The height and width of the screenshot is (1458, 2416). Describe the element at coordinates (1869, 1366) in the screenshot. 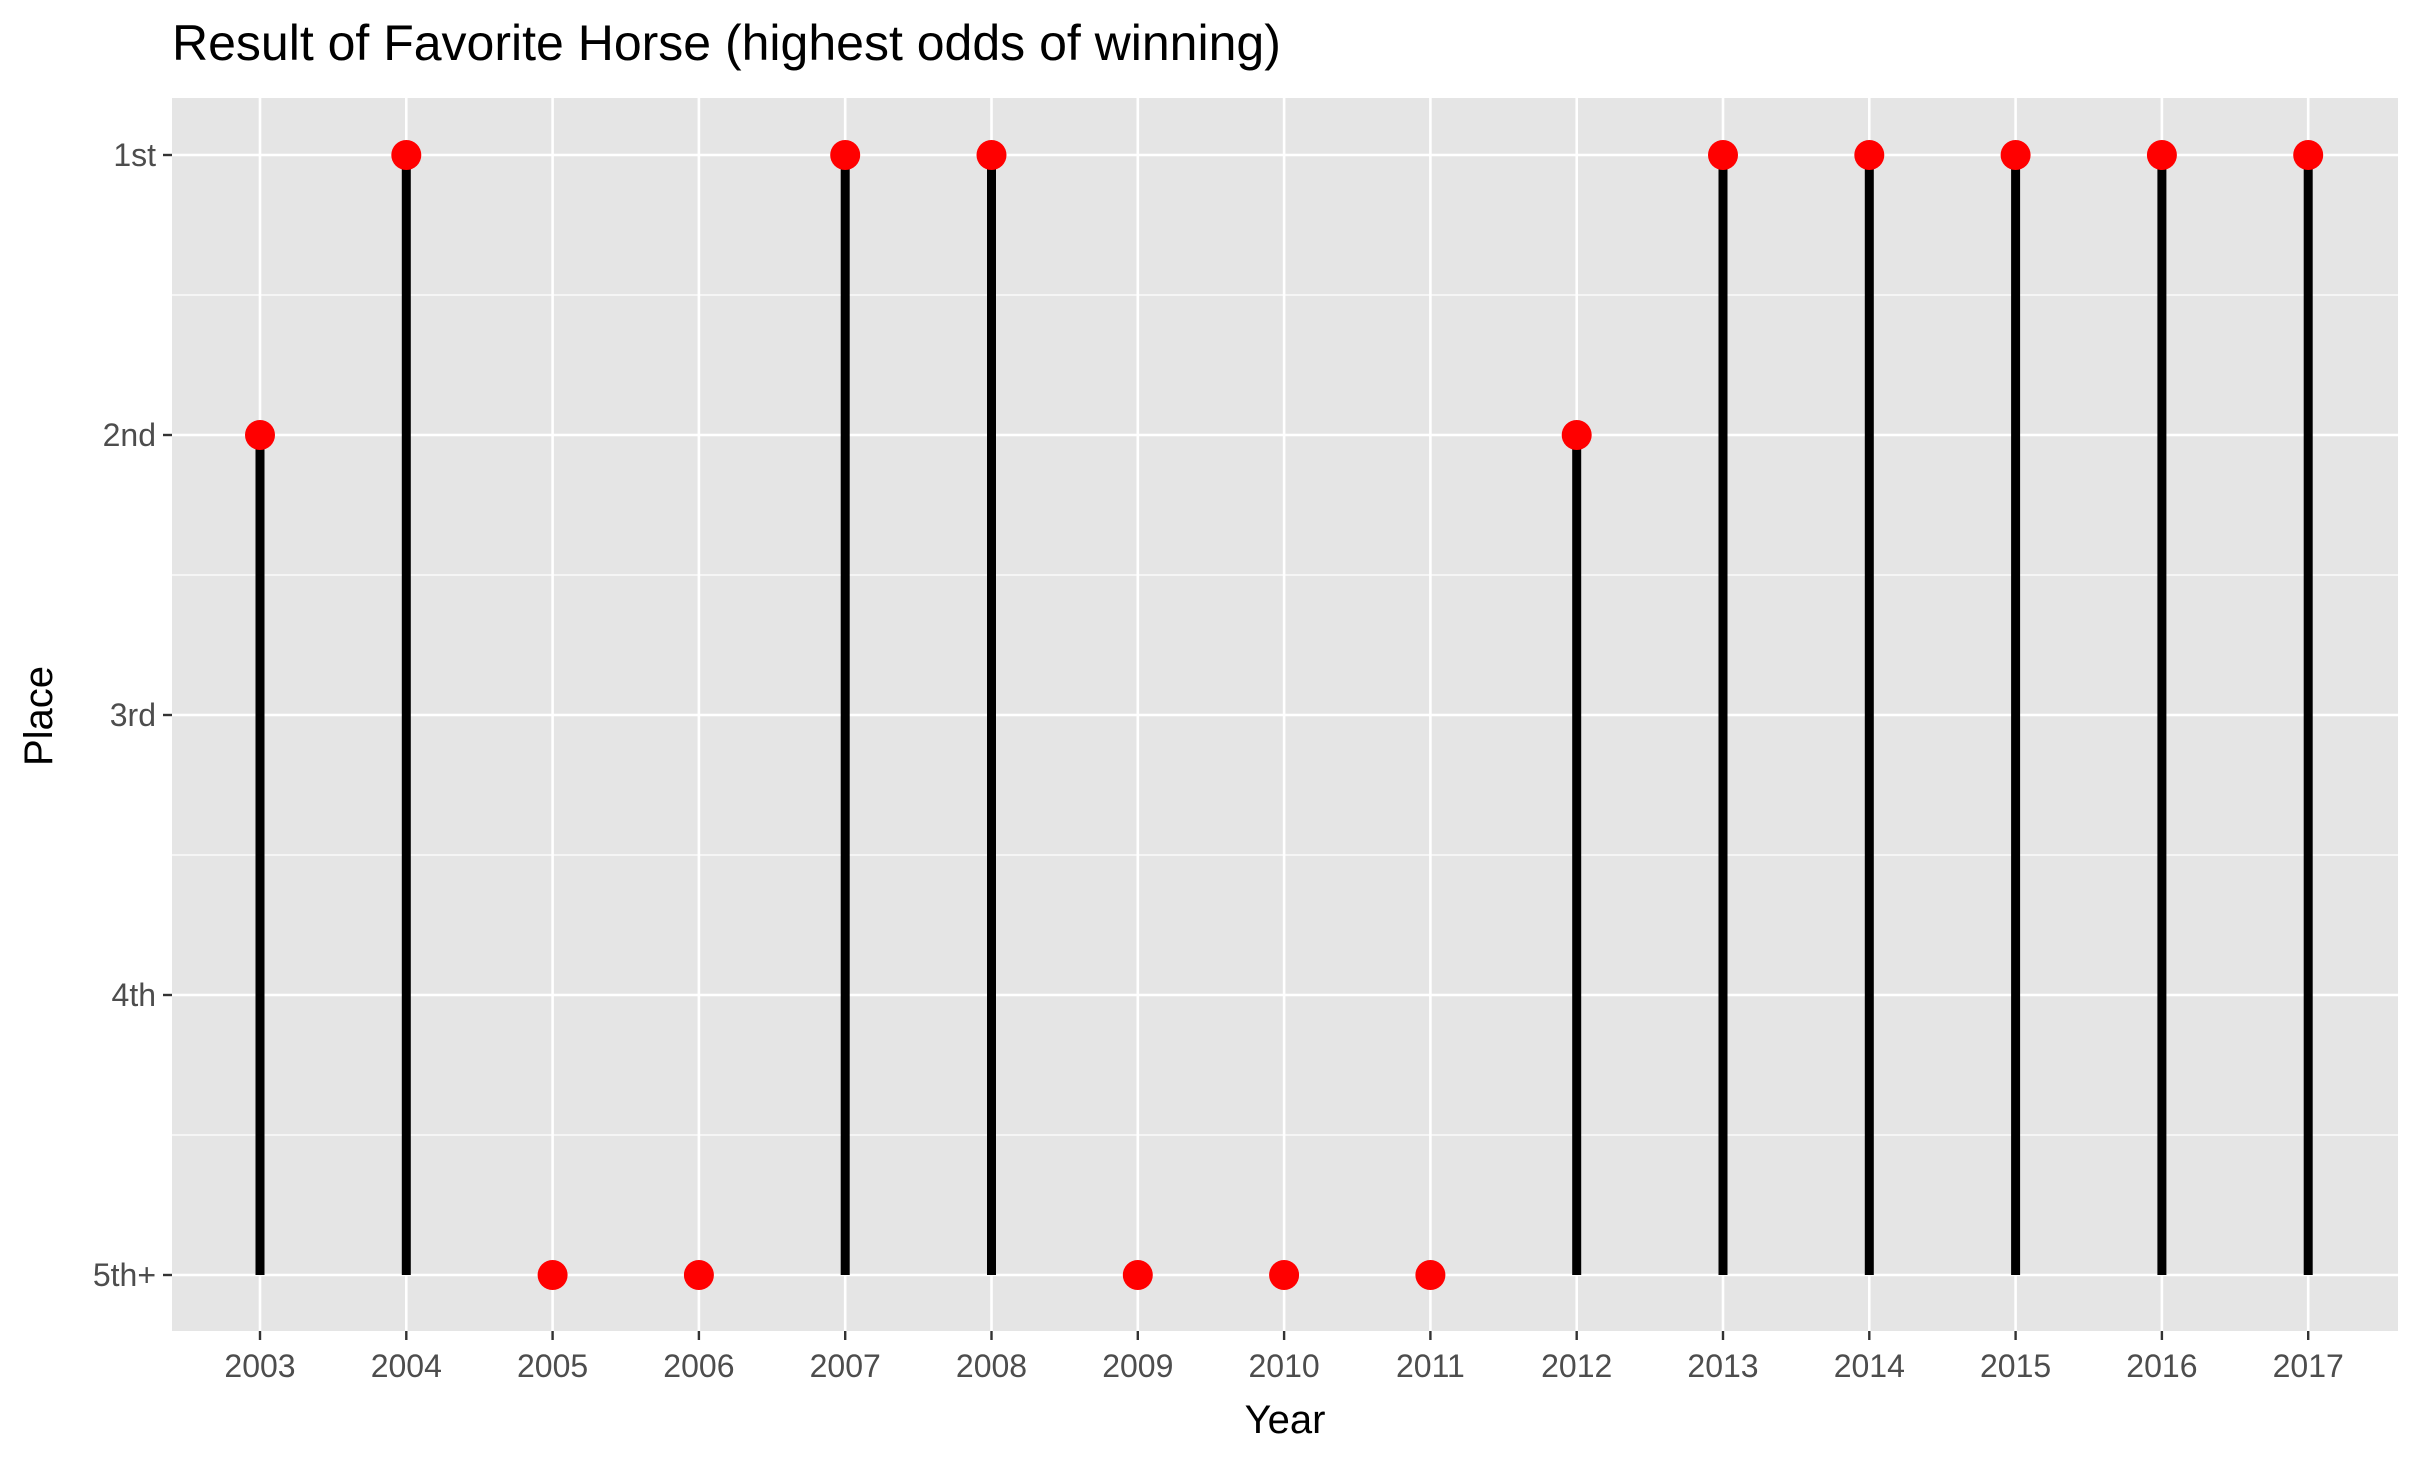

I see `x-tick-label: 2014` at that location.